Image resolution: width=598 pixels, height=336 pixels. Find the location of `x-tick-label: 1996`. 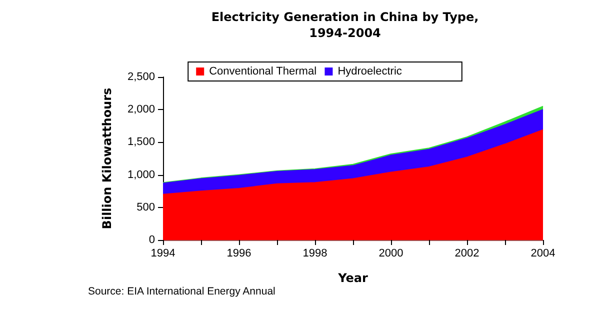

x-tick-label: 1996 is located at coordinates (239, 254).